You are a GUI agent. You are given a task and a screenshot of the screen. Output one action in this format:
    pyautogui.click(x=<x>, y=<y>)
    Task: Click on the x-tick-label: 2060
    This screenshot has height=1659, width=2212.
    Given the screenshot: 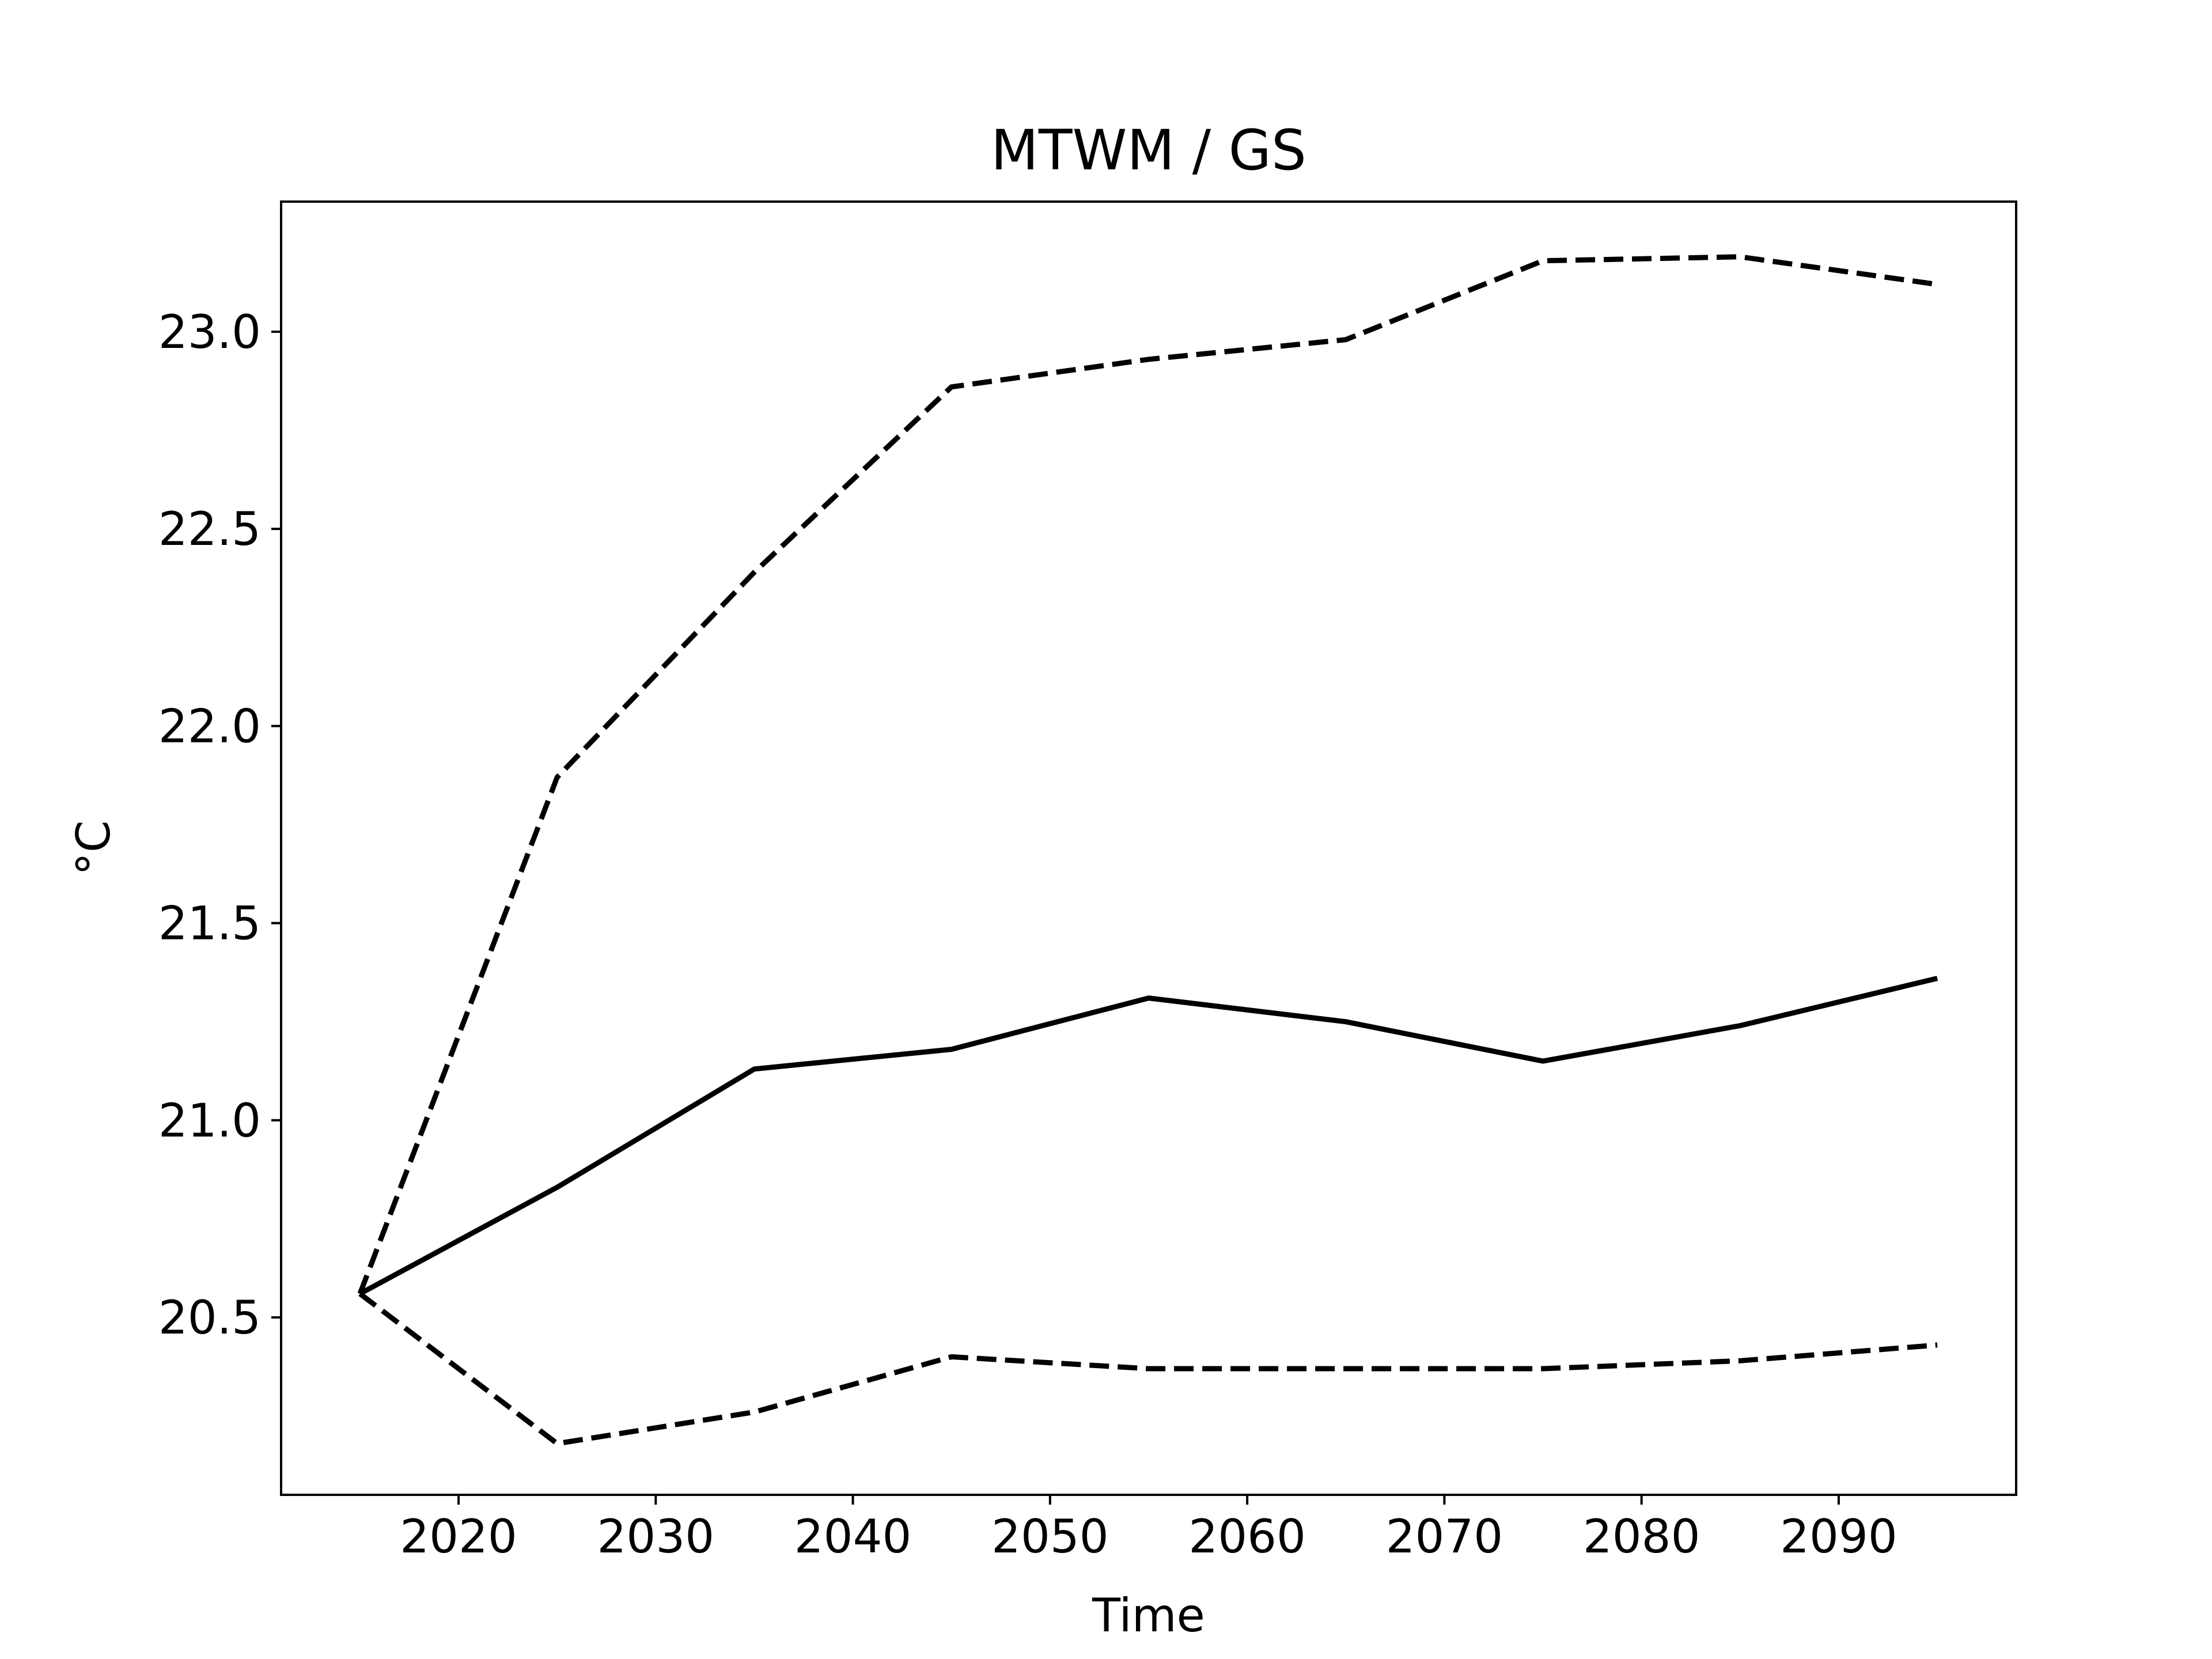 What is the action you would take?
    pyautogui.click(x=1247, y=1536)
    